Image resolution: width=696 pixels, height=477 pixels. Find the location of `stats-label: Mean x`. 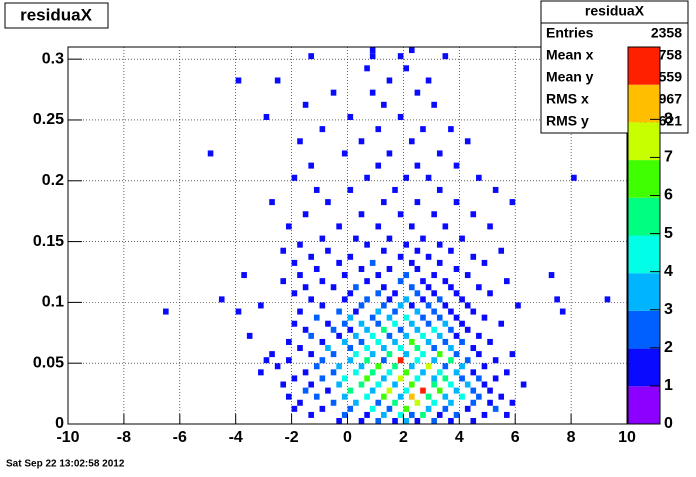

stats-label: Mean x is located at coordinates (570, 55).